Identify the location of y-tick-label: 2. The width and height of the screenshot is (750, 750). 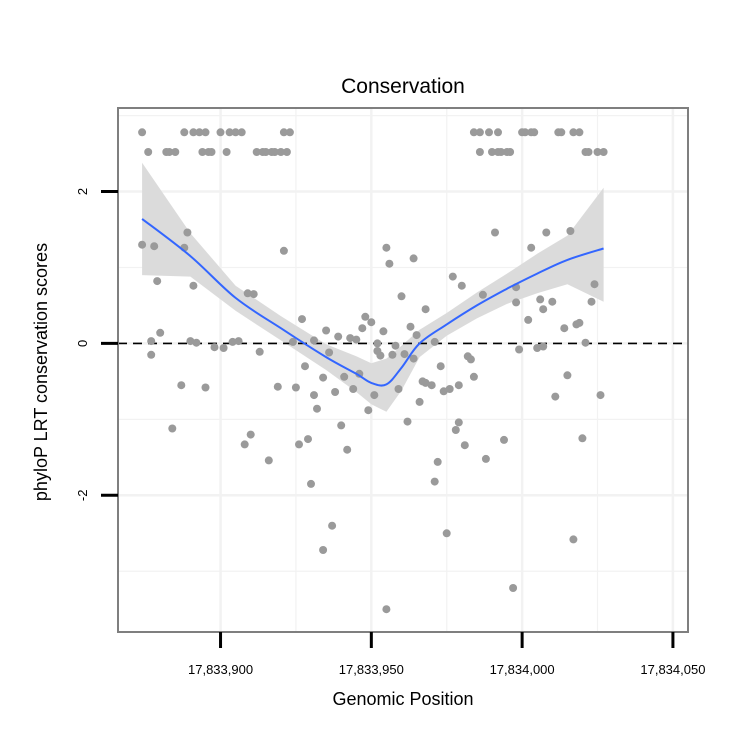
(82, 191).